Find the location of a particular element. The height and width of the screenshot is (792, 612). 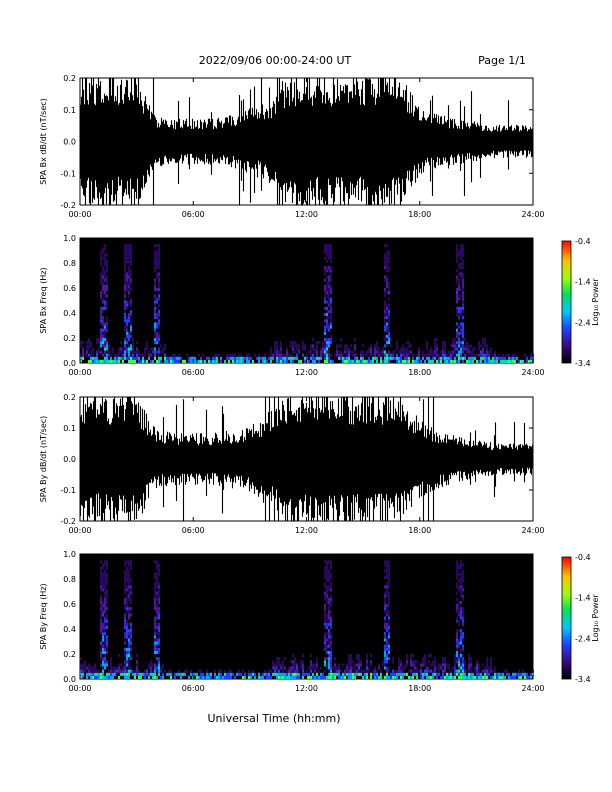

y-tick-label: 0.4 is located at coordinates (69, 629).